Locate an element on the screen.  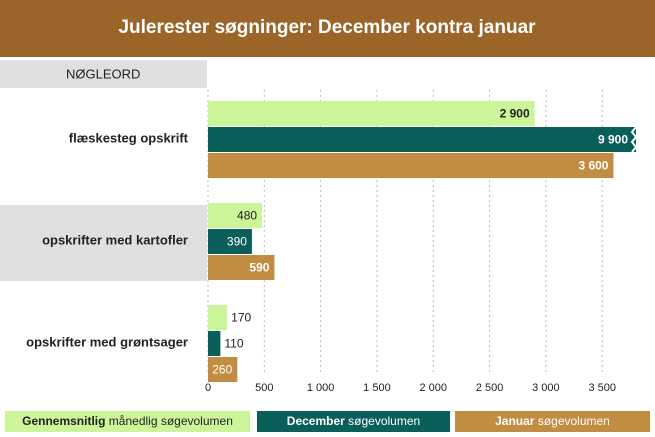
legend-label: Gennemsnitlig månedlig søgevolumen is located at coordinates (127, 421).